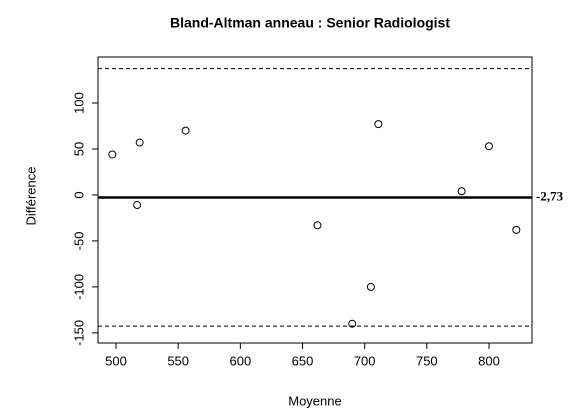 Image resolution: width=582 pixels, height=412 pixels. What do you see at coordinates (550, 195) in the screenshot?
I see `mean-label: -2,73` at bounding box center [550, 195].